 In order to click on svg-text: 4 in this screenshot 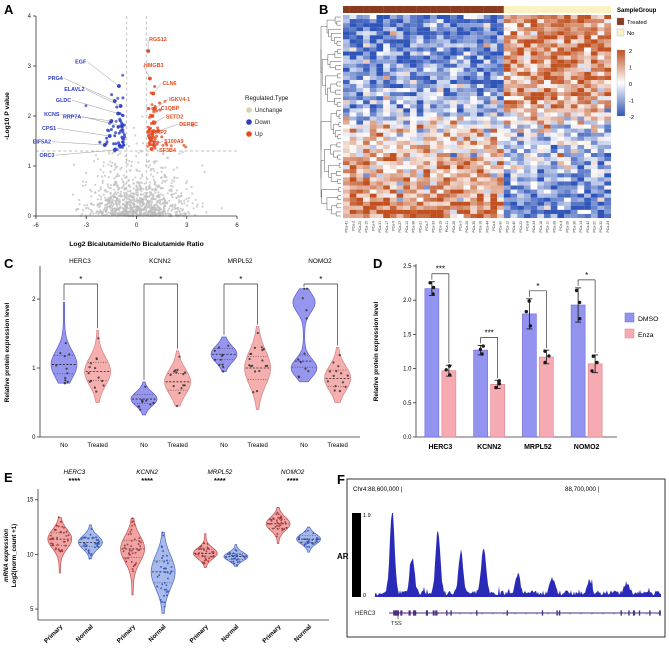, I will do `click(30, 17)`.